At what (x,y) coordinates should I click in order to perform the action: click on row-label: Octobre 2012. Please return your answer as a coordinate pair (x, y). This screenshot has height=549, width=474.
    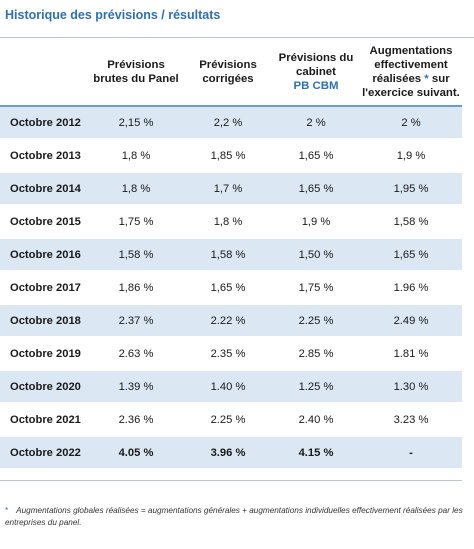
    Looking at the image, I should click on (44, 123).